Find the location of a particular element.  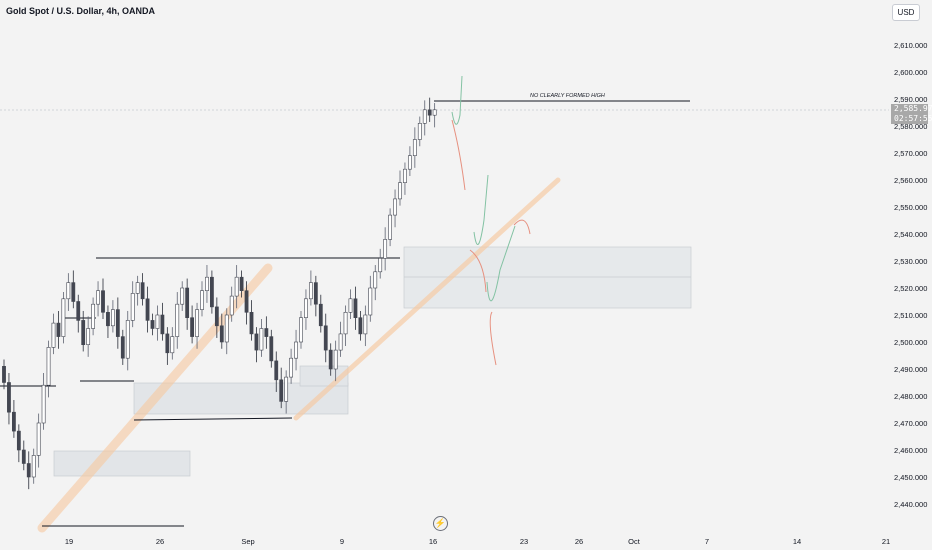

y-tick-label: 2,550.000 is located at coordinates (910, 207).